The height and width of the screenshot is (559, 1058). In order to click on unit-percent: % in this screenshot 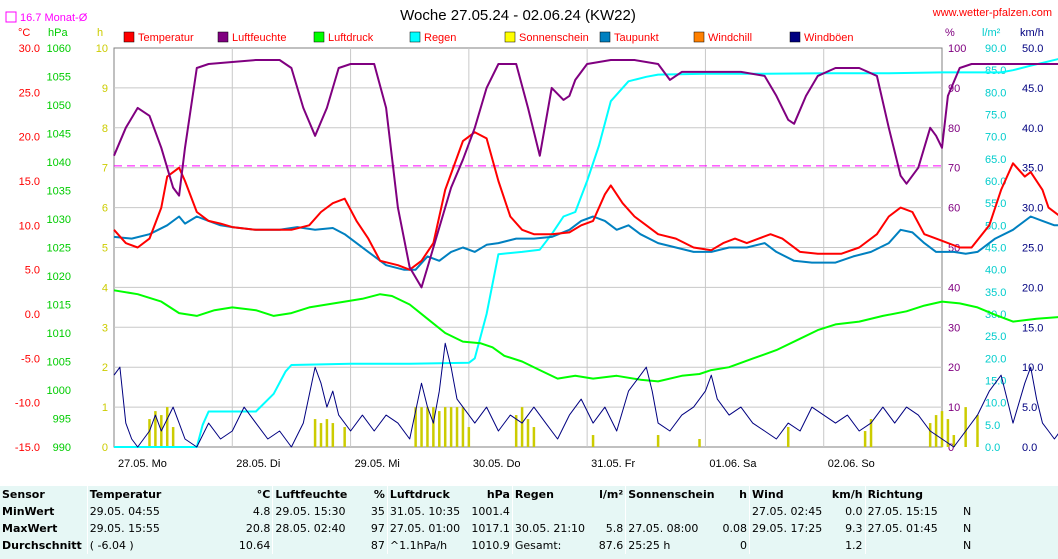, I will do `click(950, 33)`.